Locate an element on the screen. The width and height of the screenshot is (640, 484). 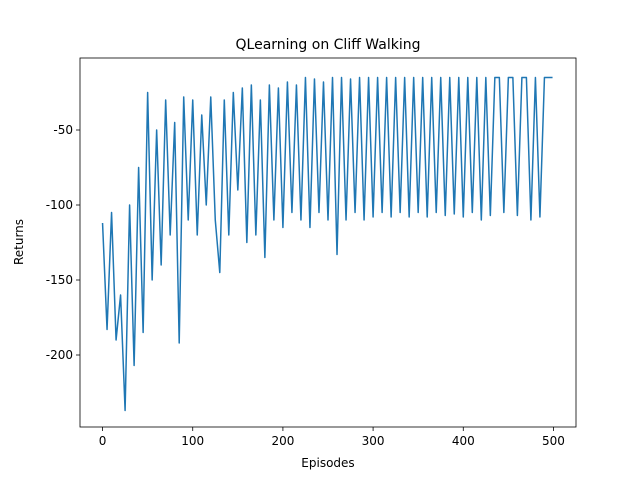
x-tick-label: 400 is located at coordinates (463, 441).